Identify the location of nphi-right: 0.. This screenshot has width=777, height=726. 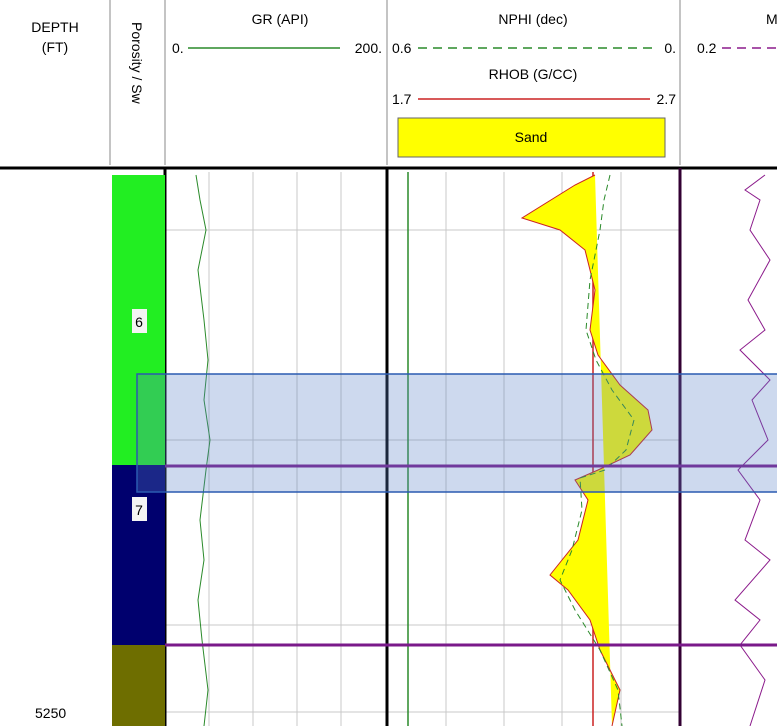
(670, 48).